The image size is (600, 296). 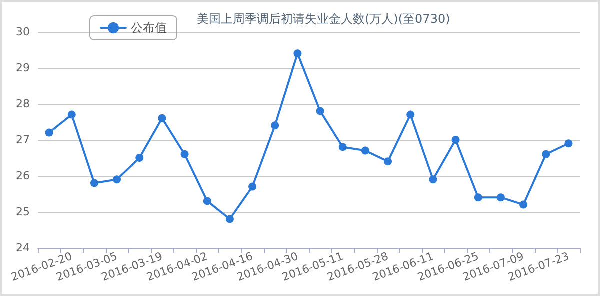 What do you see at coordinates (23, 248) in the screenshot?
I see `y-tick-label: 24` at bounding box center [23, 248].